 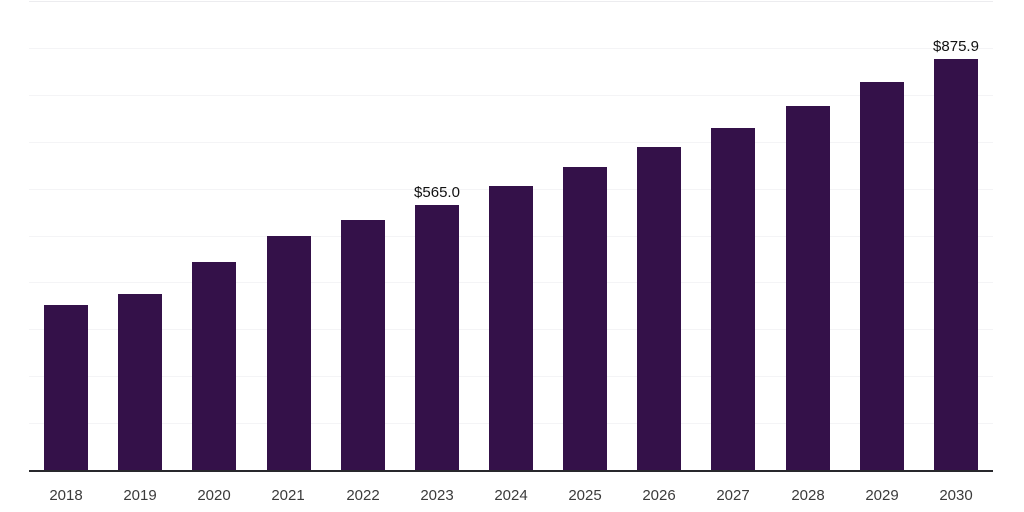 What do you see at coordinates (808, 288) in the screenshot?
I see `bar-2028` at bounding box center [808, 288].